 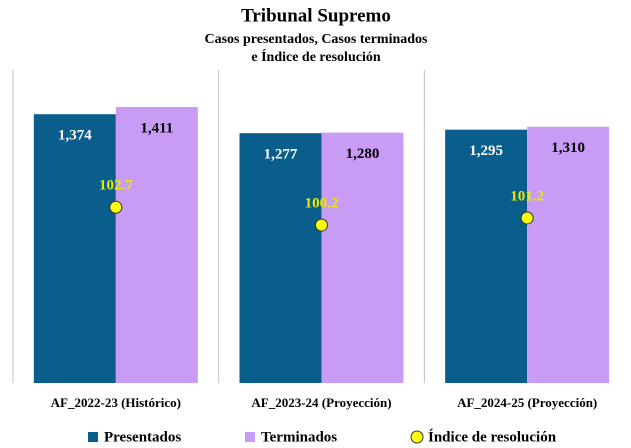 I want to click on chart-title: Tribunal Supremo, so click(x=316, y=15).